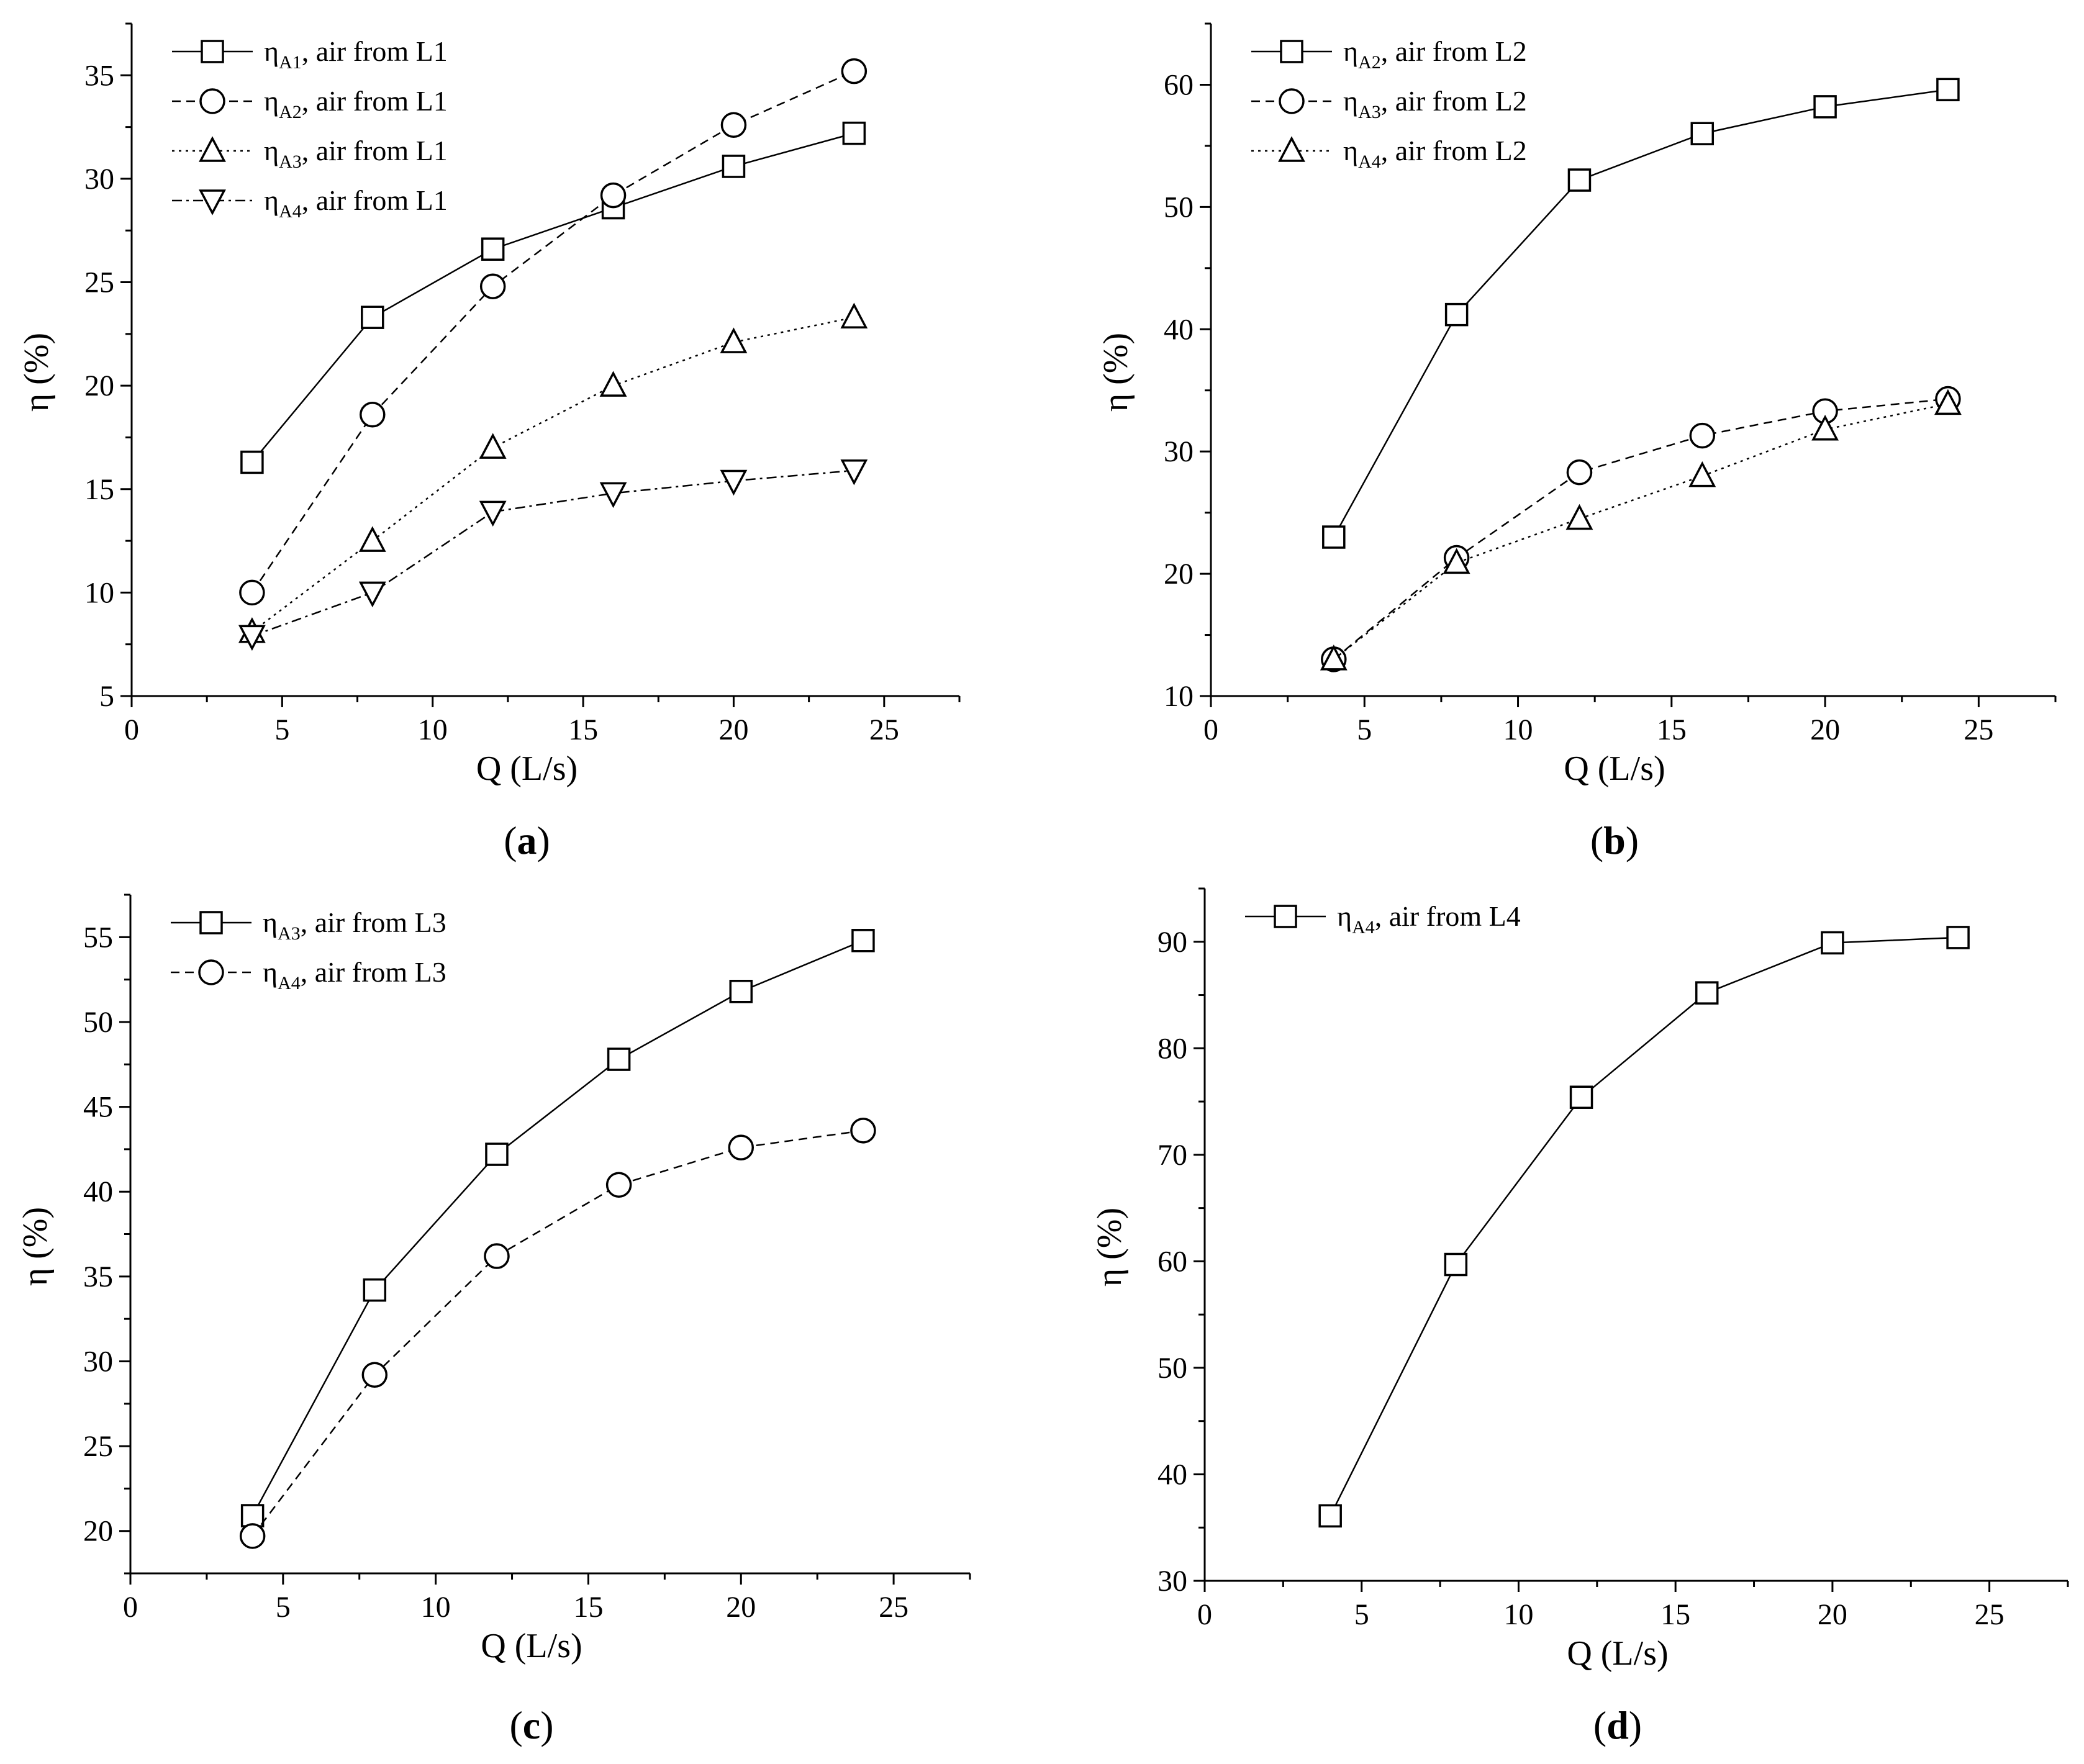 The height and width of the screenshot is (1764, 2084). Describe the element at coordinates (1614, 840) in the screenshot. I see `panel-label: (b)` at that location.